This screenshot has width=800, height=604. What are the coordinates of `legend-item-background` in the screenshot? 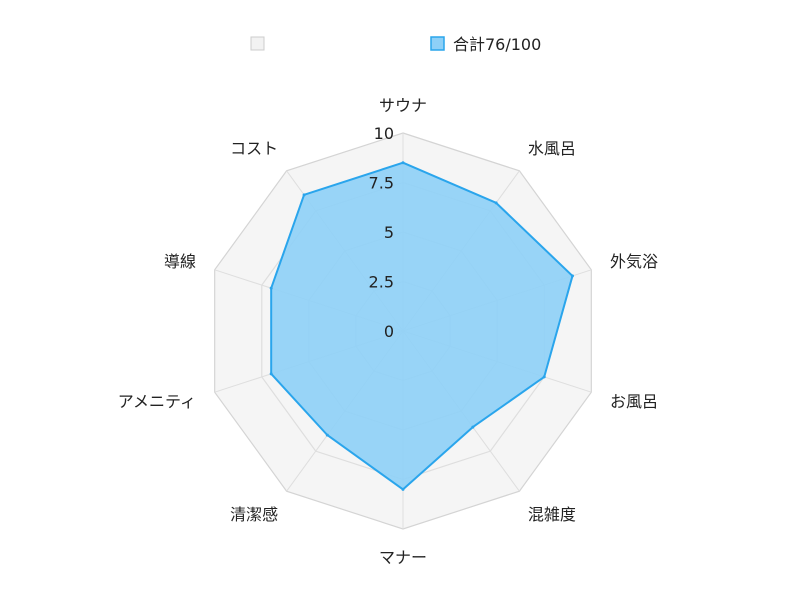 It's located at (257, 43).